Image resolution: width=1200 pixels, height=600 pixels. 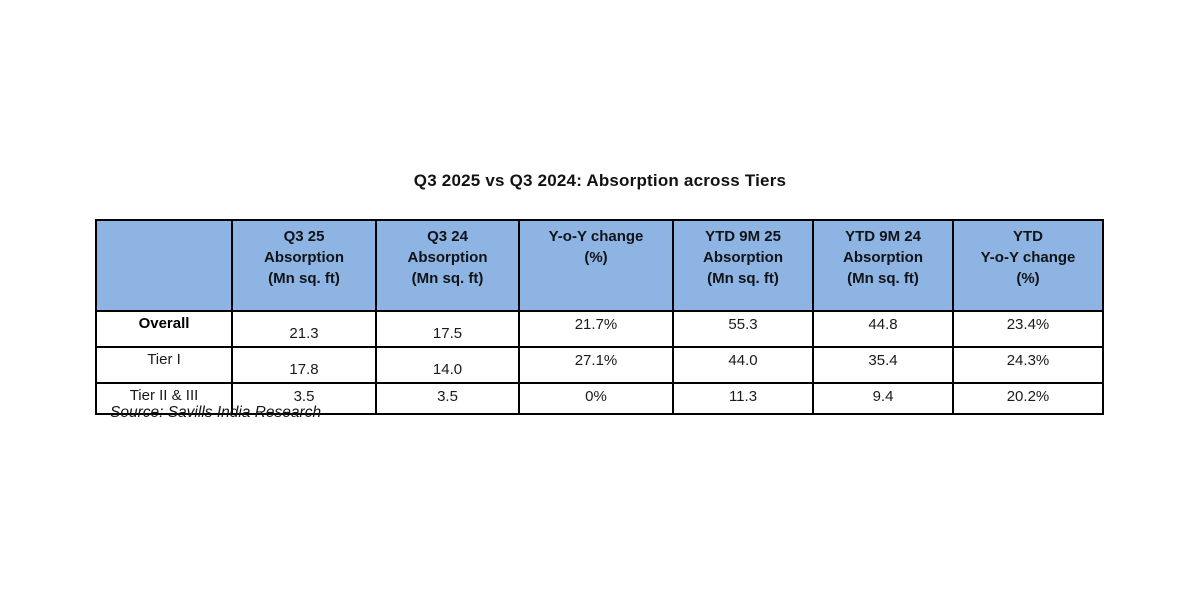 I want to click on data-cell: 24.3%, so click(x=1028, y=365).